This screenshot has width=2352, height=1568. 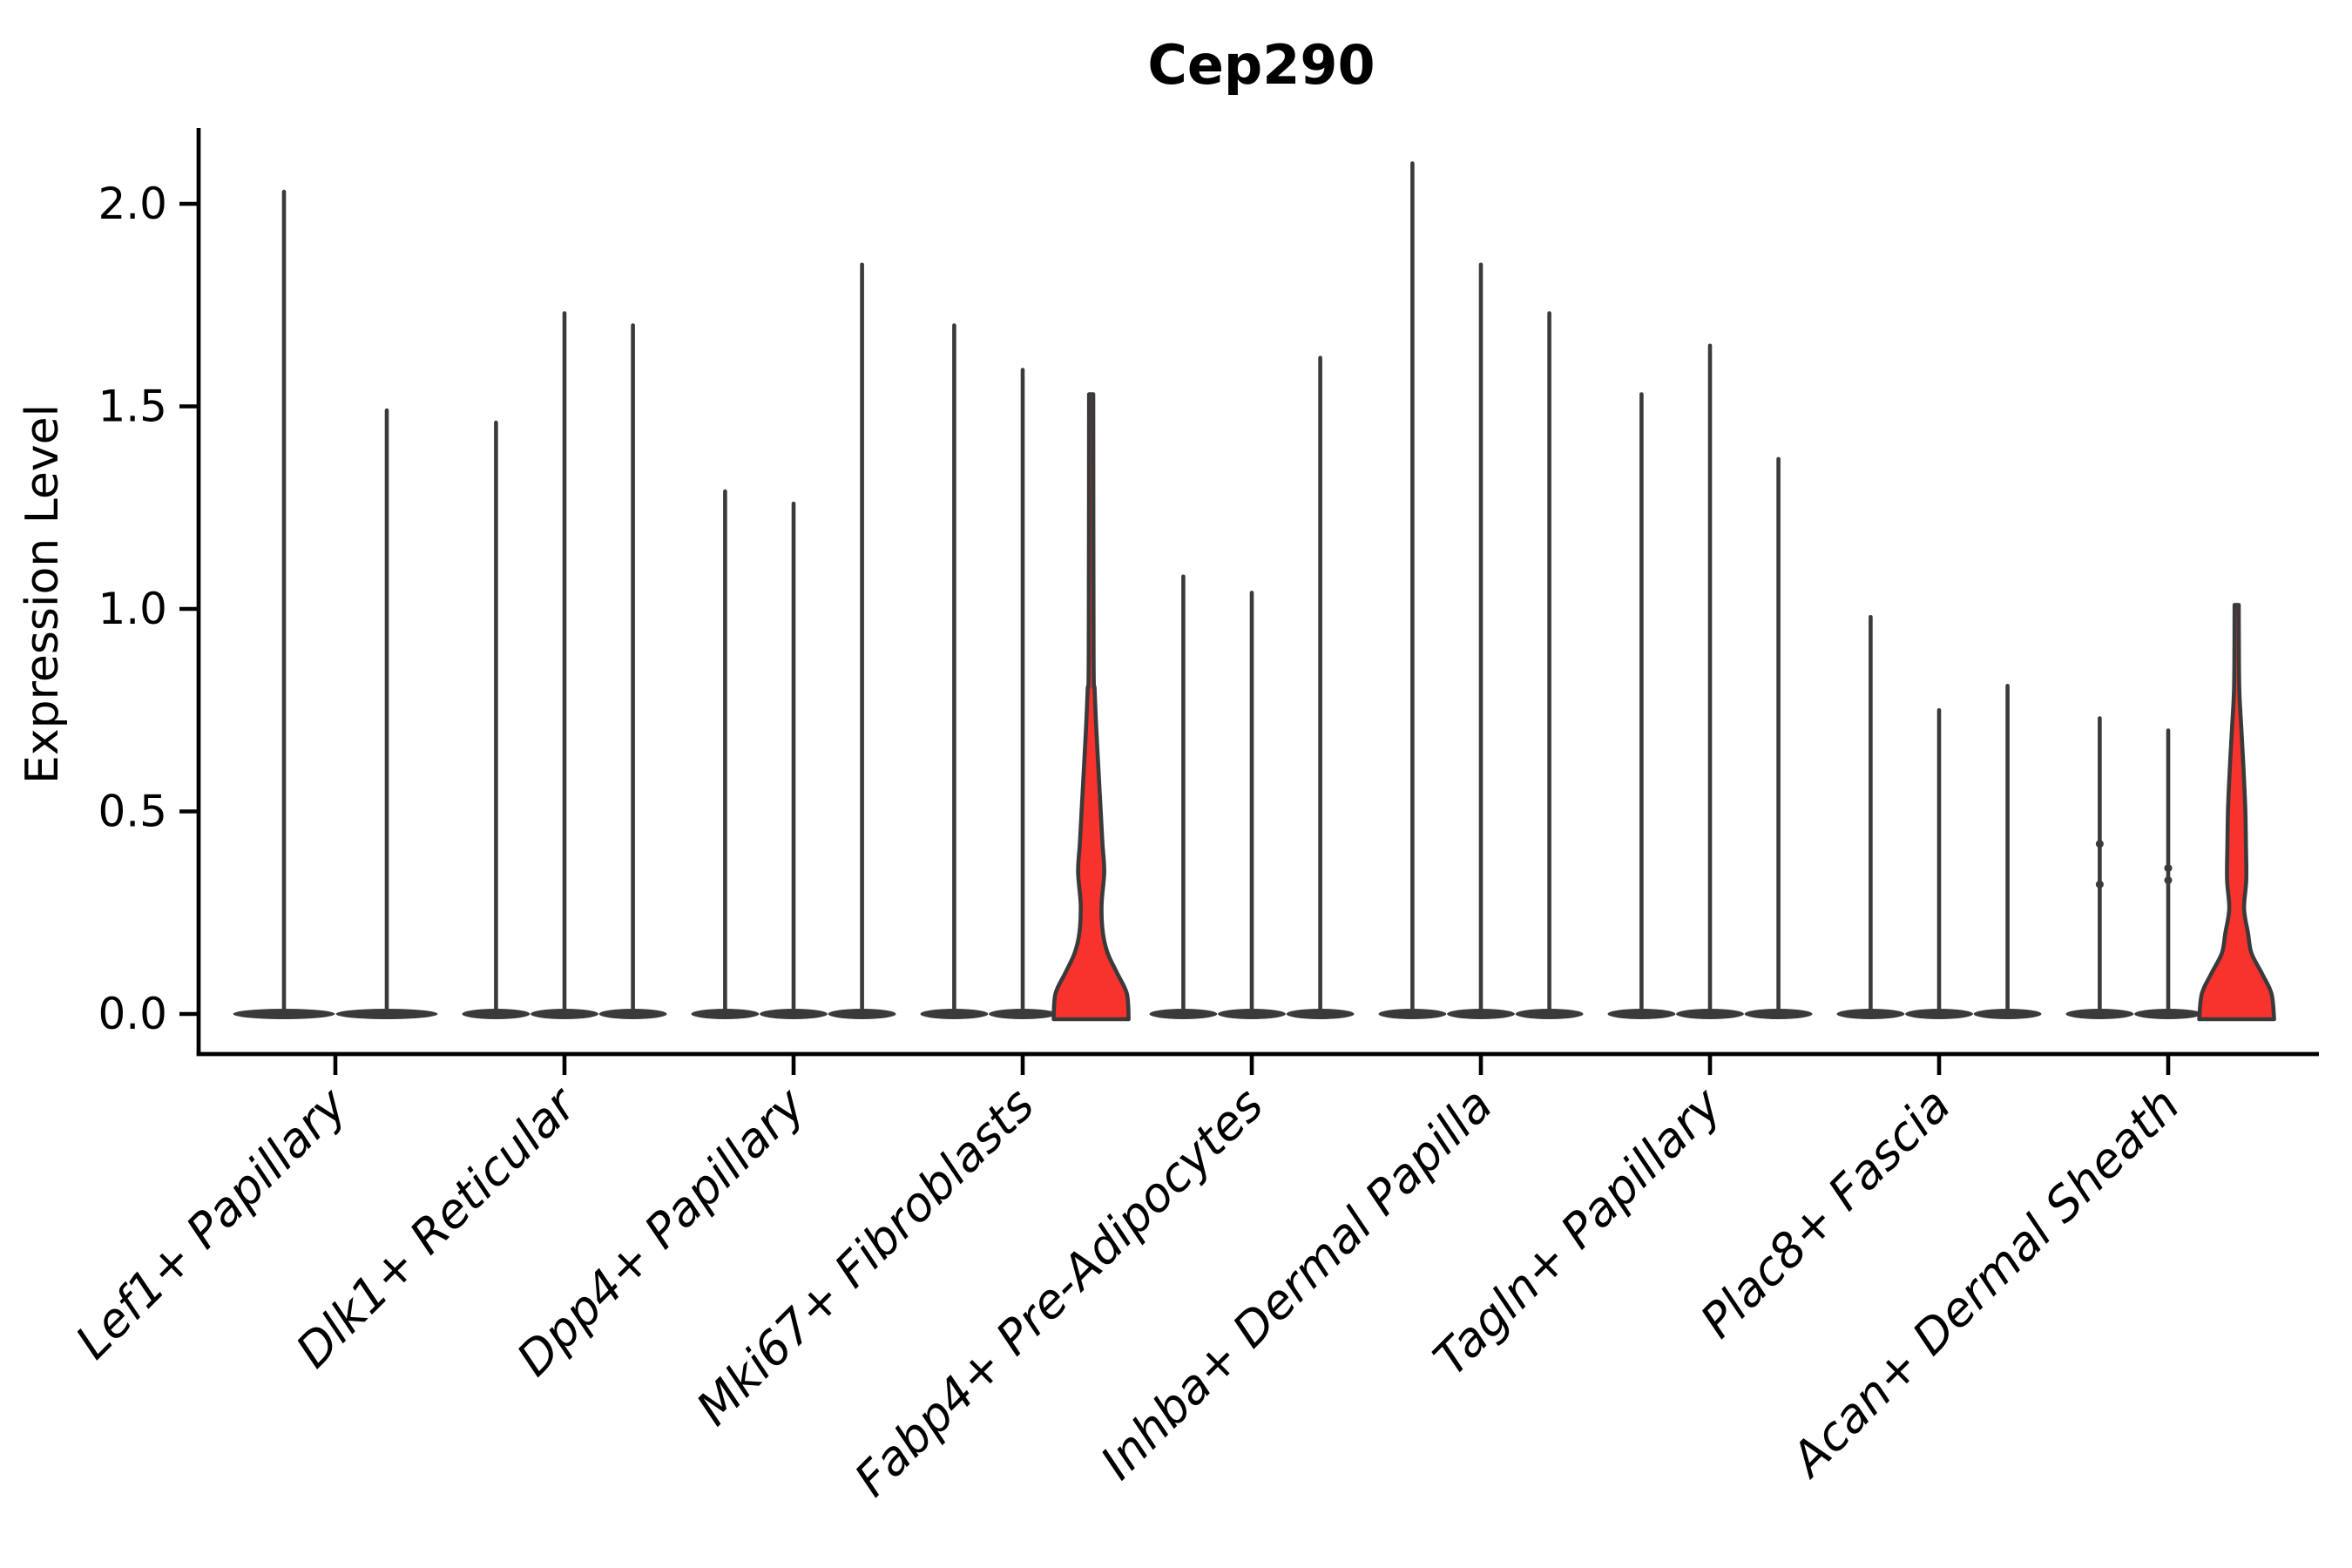 I want to click on y-tick-label: 0.0, so click(x=132, y=1014).